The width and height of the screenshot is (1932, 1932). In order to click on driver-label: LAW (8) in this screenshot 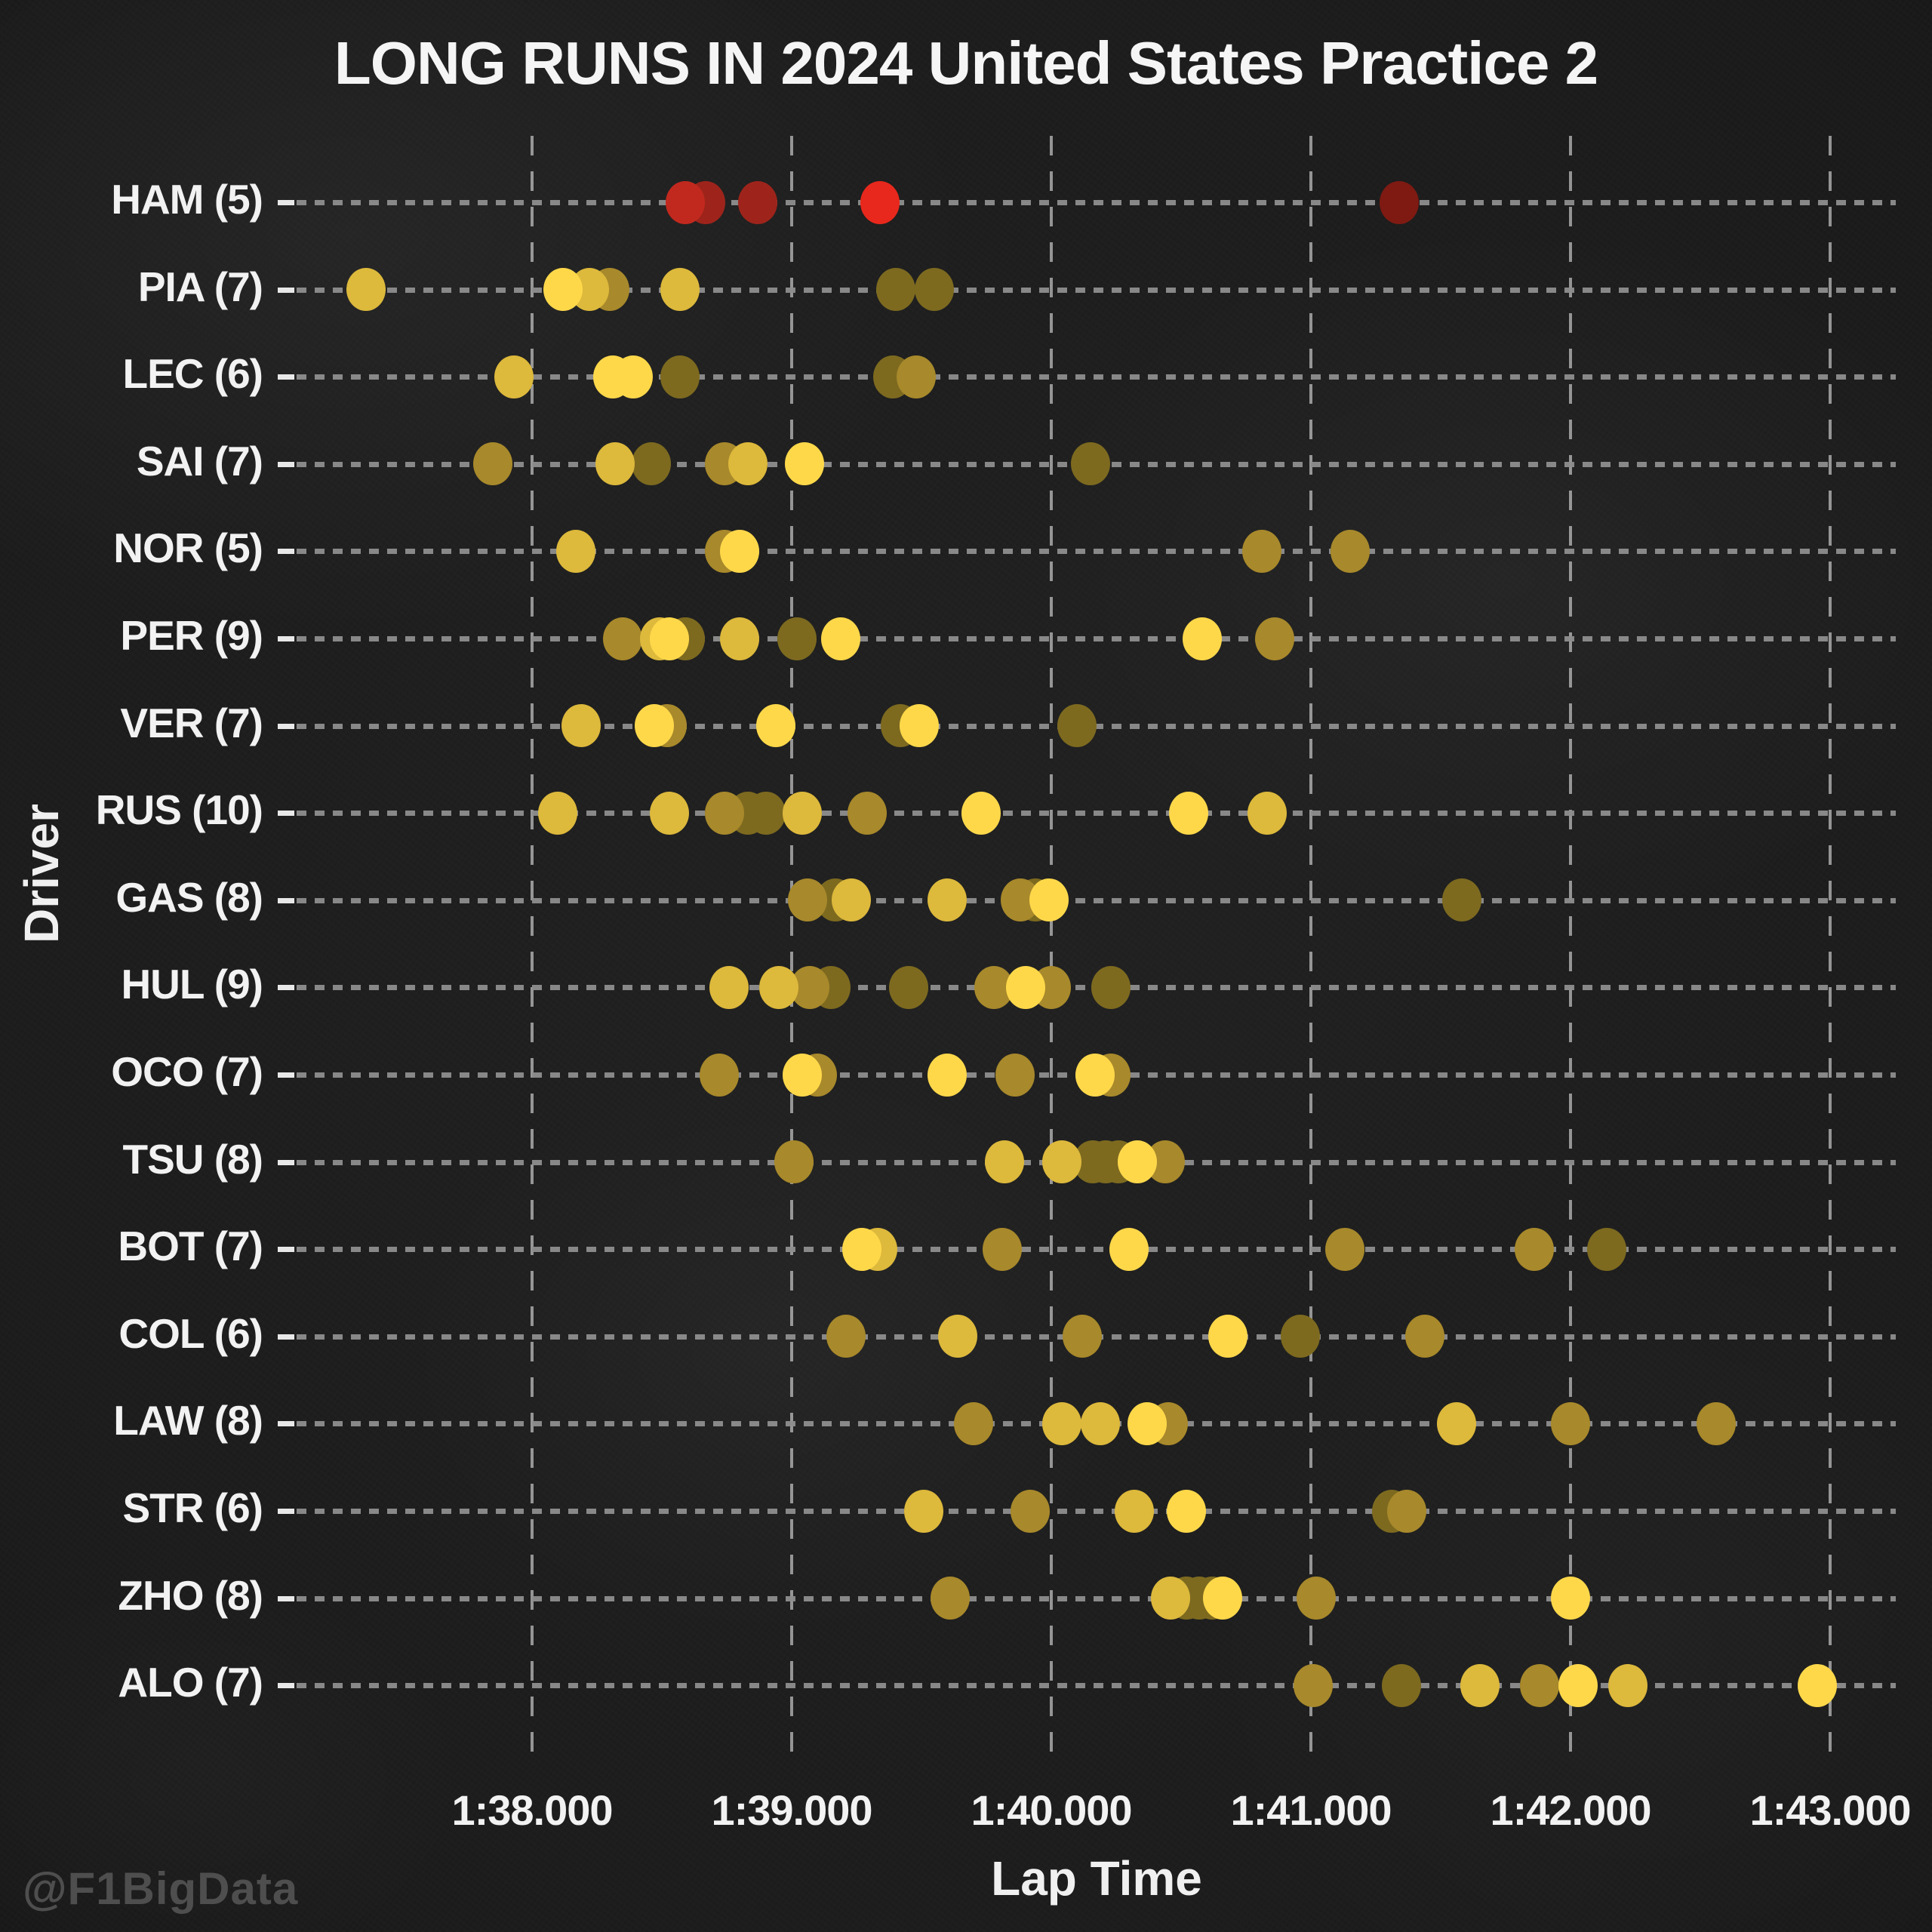, I will do `click(188, 1420)`.